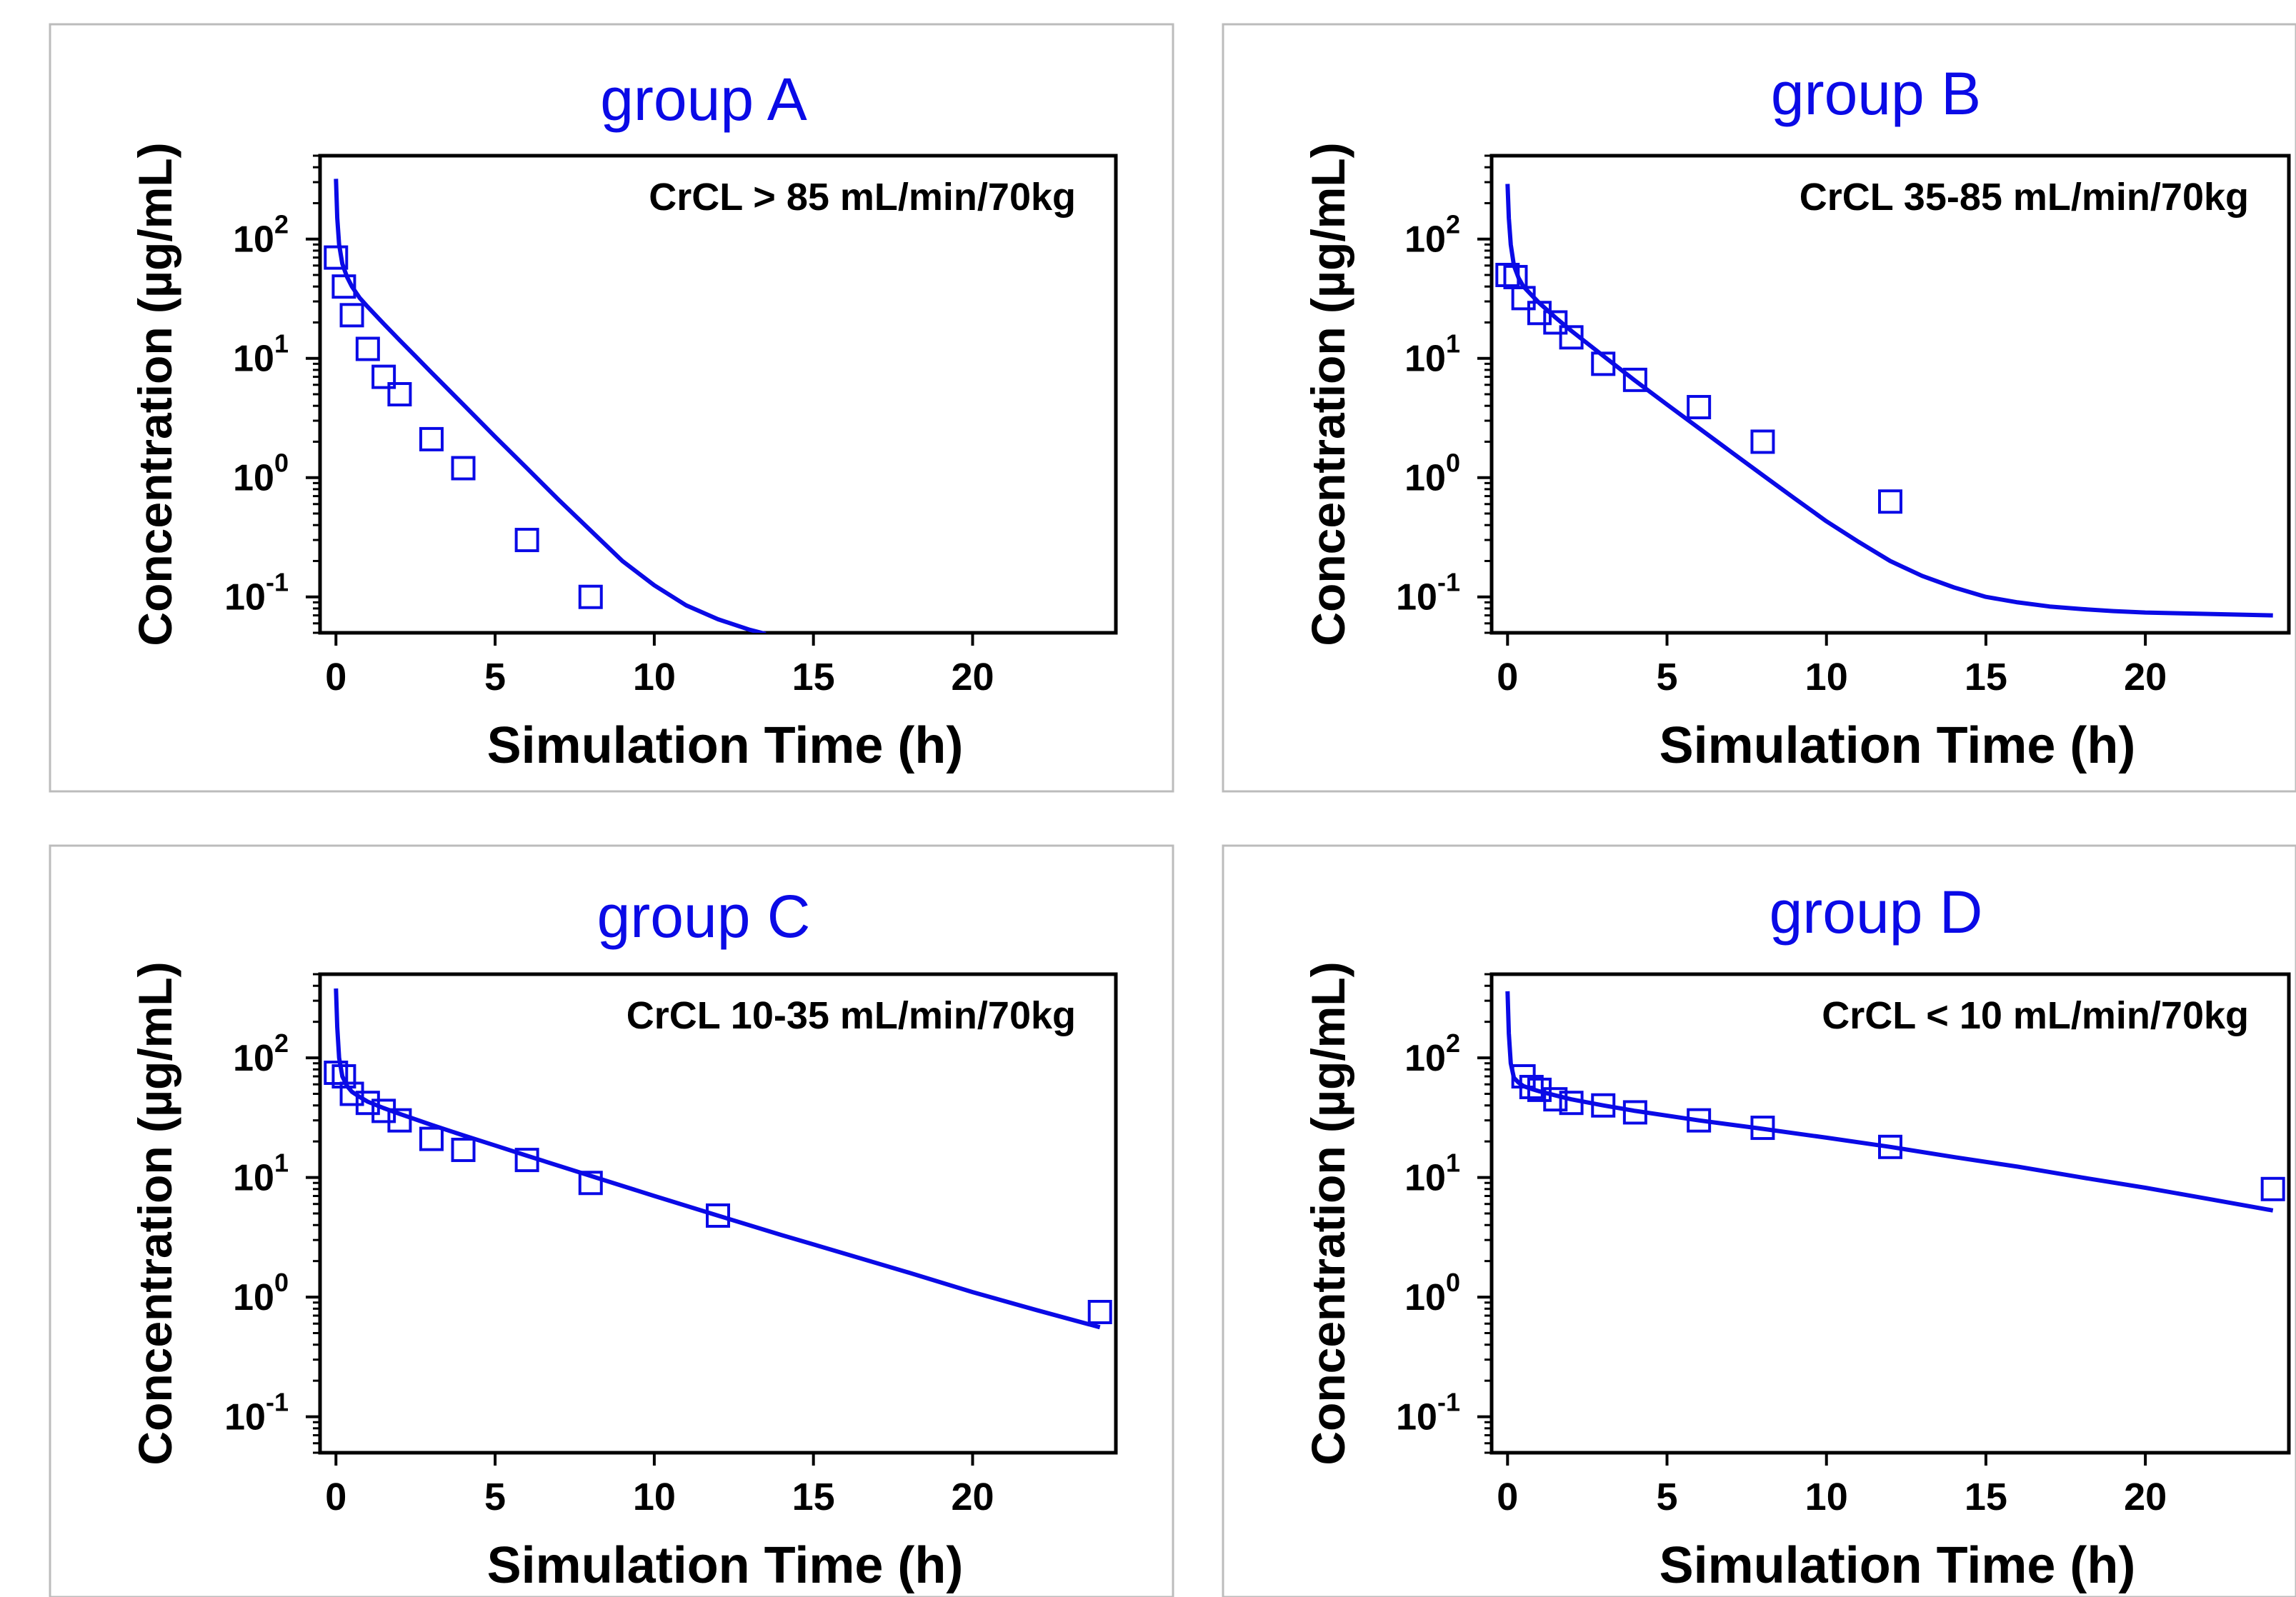 The image size is (2296, 1597). I want to click on chart-title: group C, so click(704, 916).